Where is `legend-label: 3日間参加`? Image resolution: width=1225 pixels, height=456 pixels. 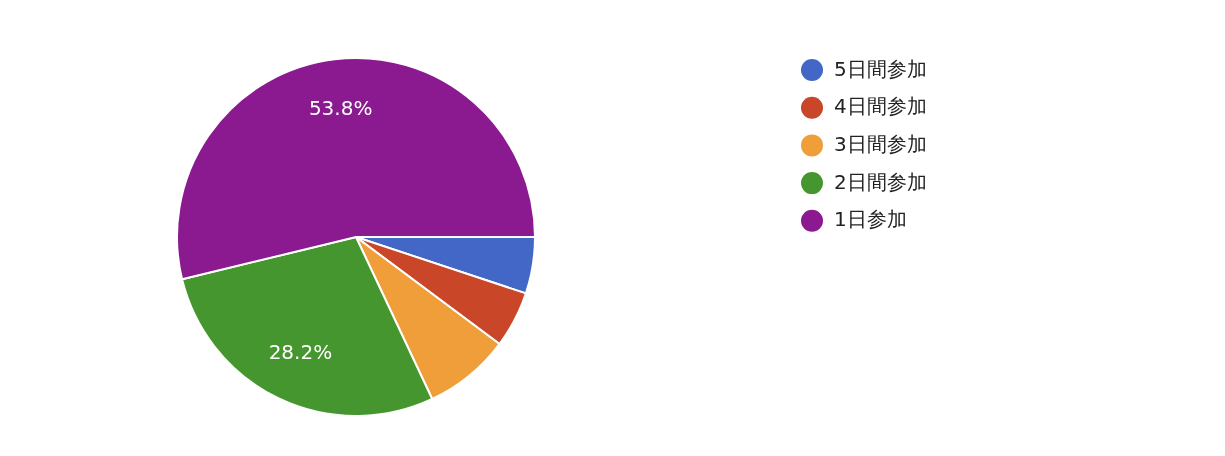 legend-label: 3日間参加 is located at coordinates (880, 143).